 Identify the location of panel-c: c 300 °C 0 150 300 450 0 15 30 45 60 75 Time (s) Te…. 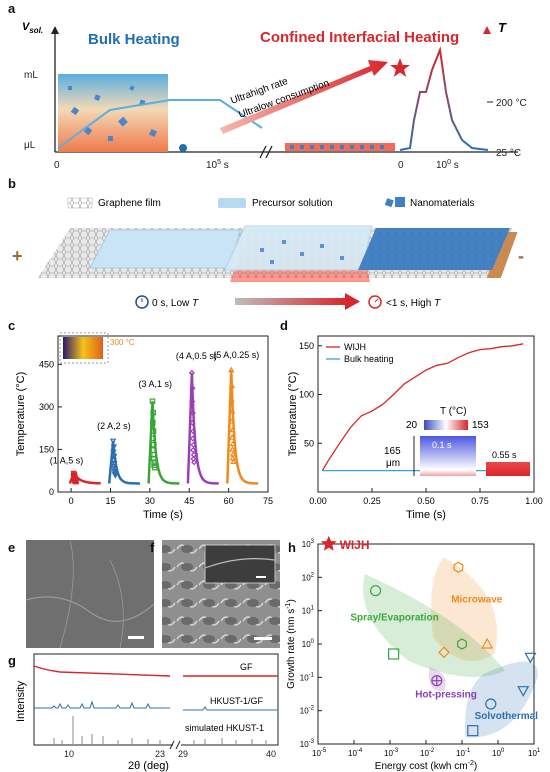
(140, 419).